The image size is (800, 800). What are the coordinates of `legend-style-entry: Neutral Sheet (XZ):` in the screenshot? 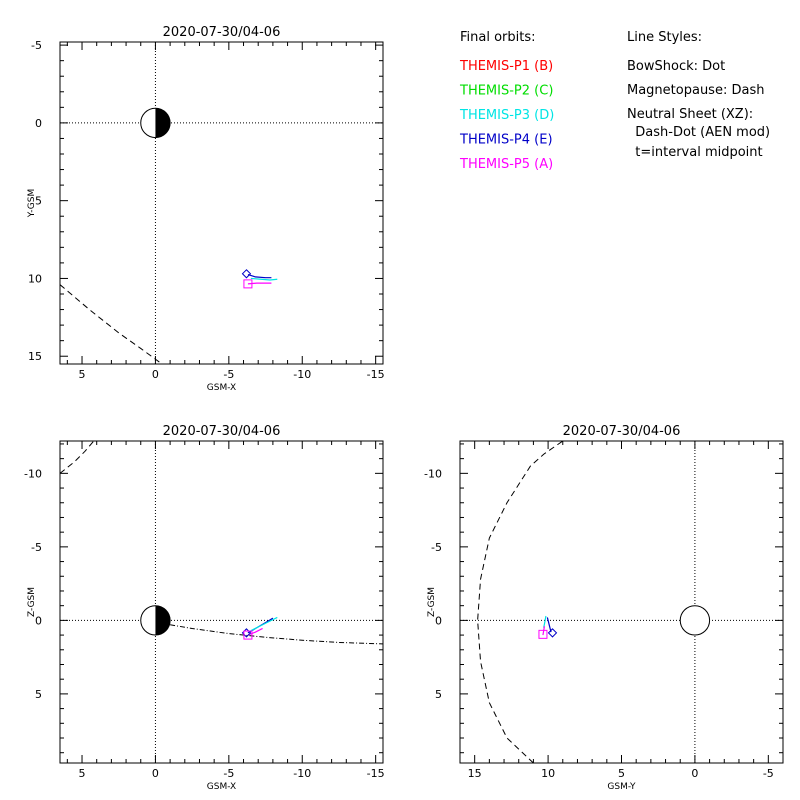 It's located at (690, 114).